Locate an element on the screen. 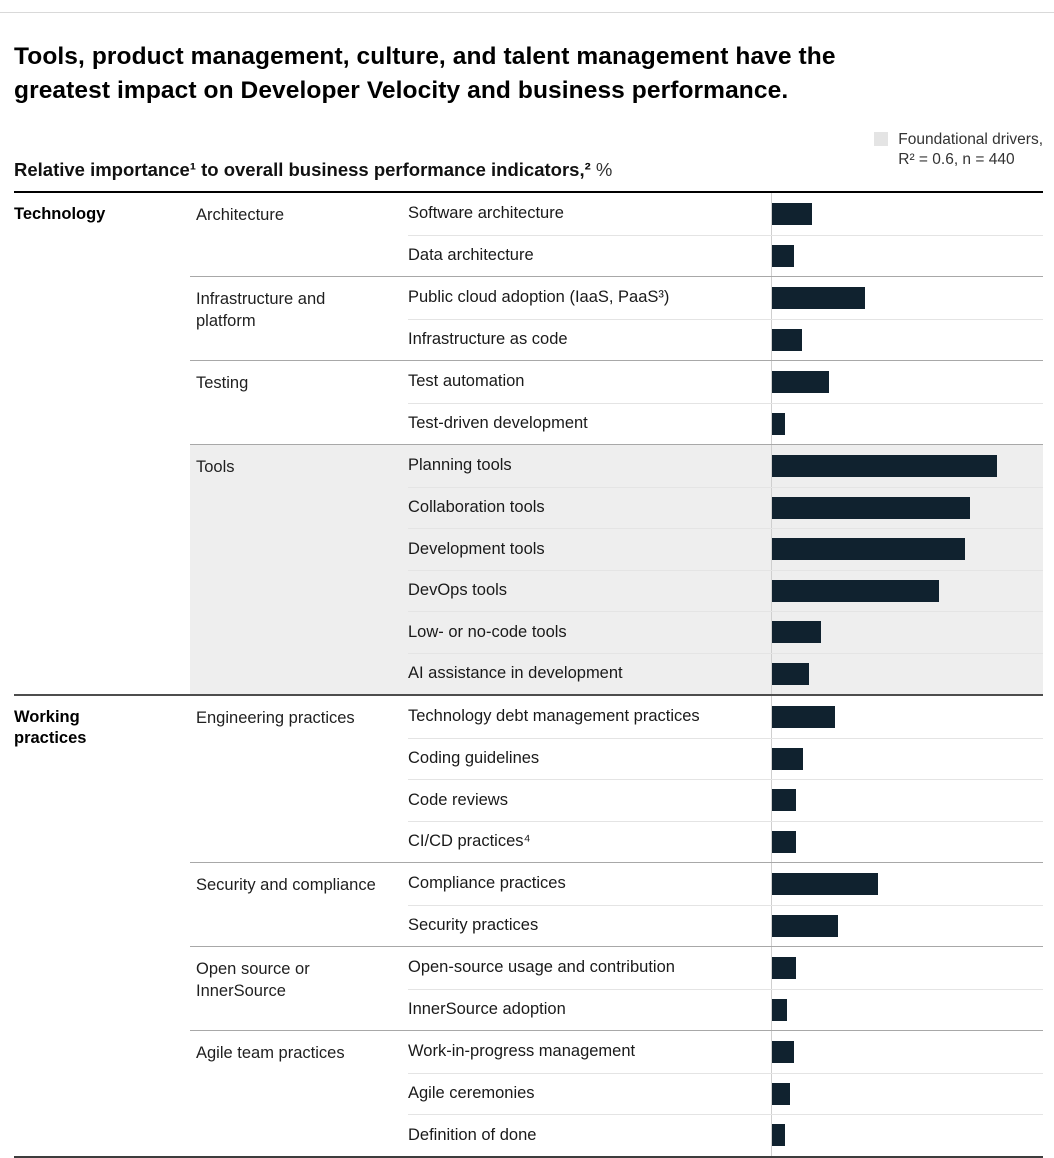 Image resolution: width=1054 pixels, height=1158 pixels. chart-row-code-reviews: Code reviews is located at coordinates (725, 800).